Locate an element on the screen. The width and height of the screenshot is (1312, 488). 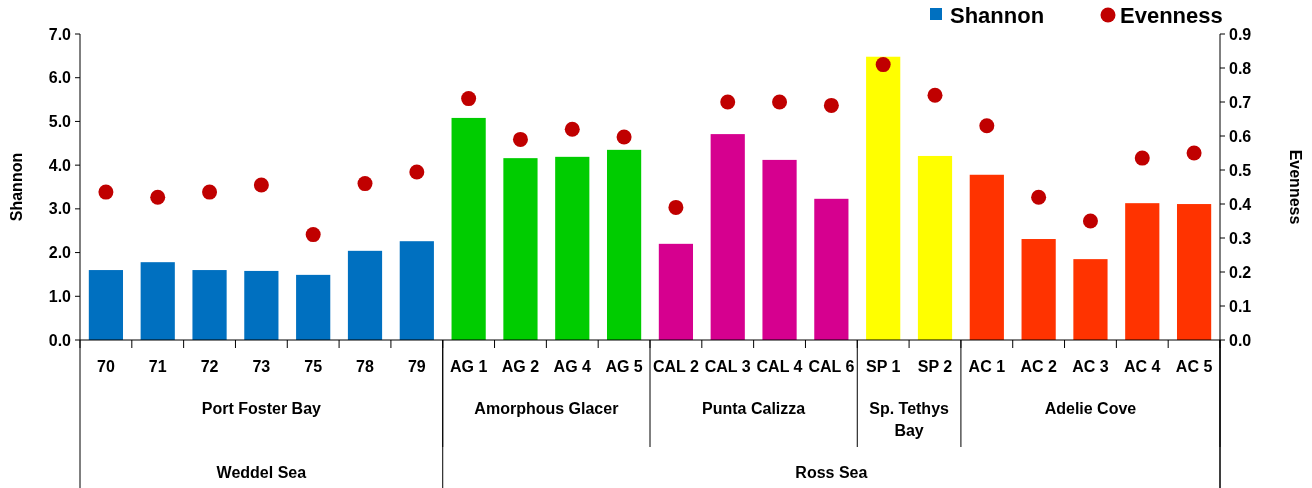
y-axis-title: Shannon is located at coordinates (16, 187).